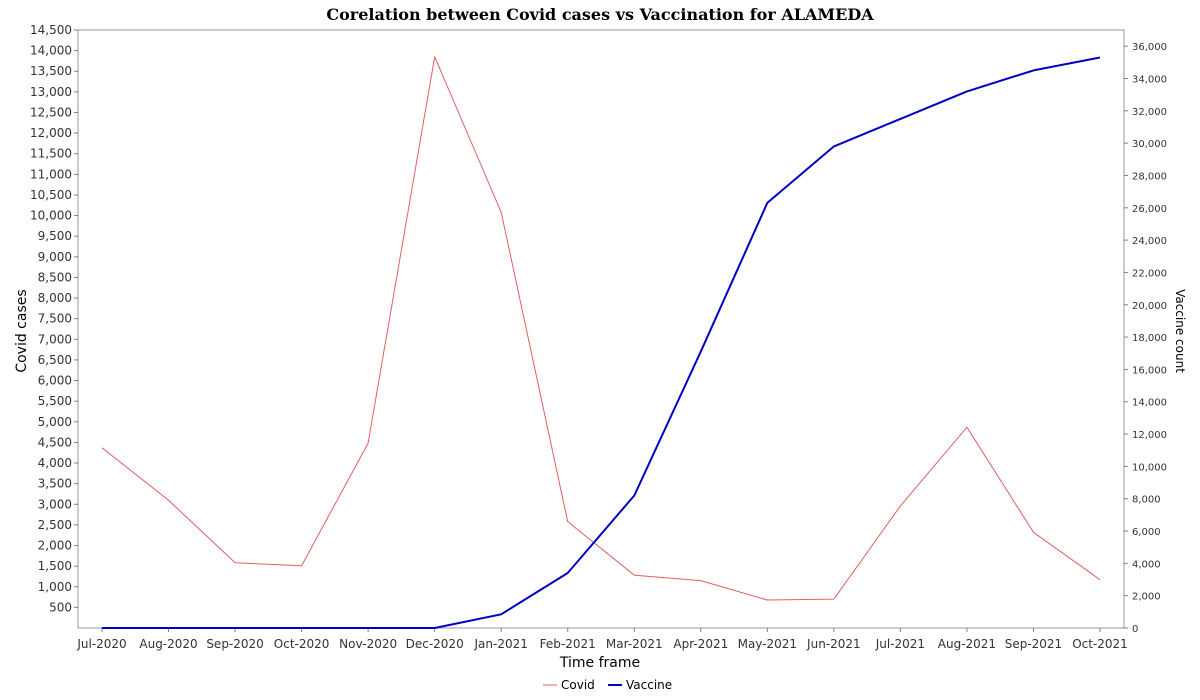 This screenshot has width=1200, height=700. Describe the element at coordinates (55, 566) in the screenshot. I see `y-tick-label: 1,500` at that location.